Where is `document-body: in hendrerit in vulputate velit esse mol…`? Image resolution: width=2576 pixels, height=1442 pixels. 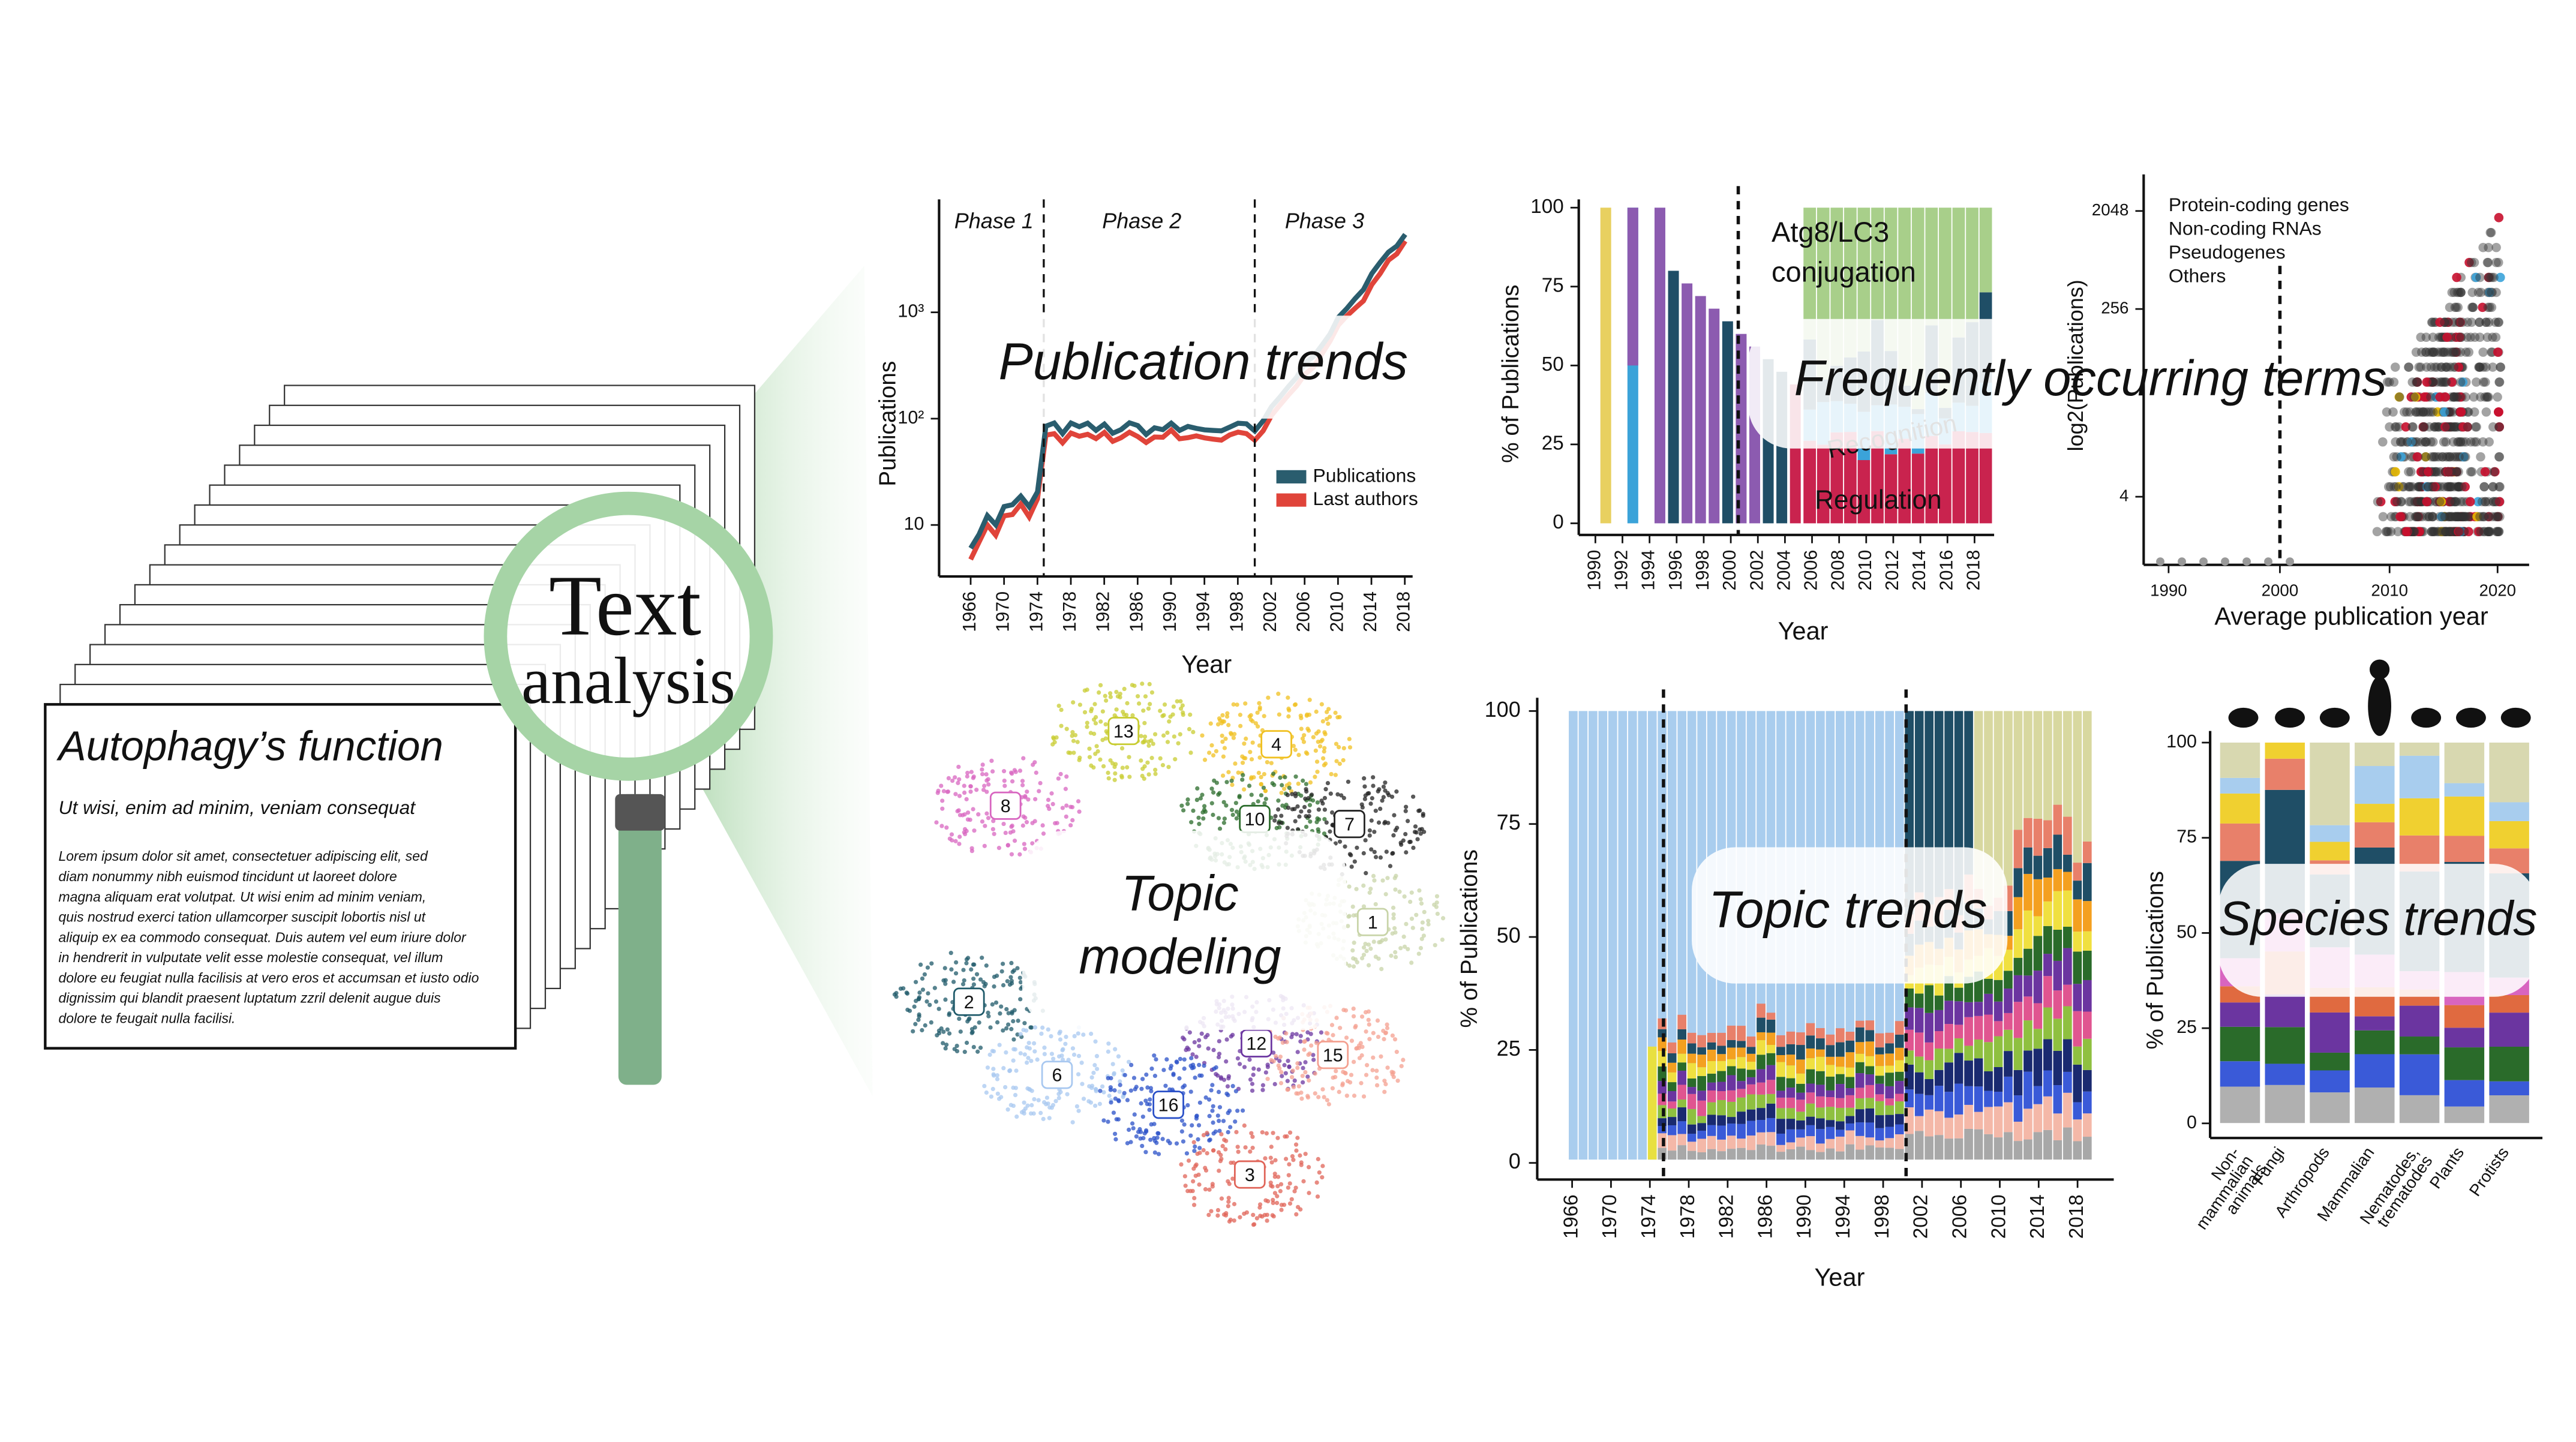
document-body: in hendrerit in vulputate velit esse mol… is located at coordinates (251, 957).